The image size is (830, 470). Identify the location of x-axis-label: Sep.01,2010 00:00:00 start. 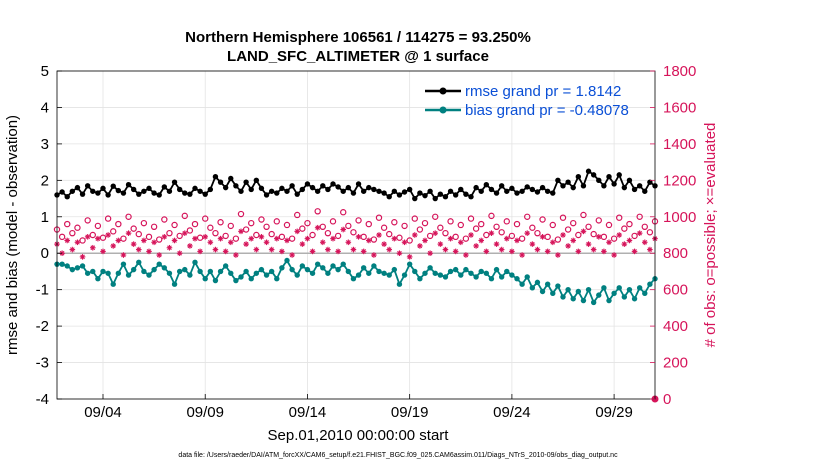
(359, 435).